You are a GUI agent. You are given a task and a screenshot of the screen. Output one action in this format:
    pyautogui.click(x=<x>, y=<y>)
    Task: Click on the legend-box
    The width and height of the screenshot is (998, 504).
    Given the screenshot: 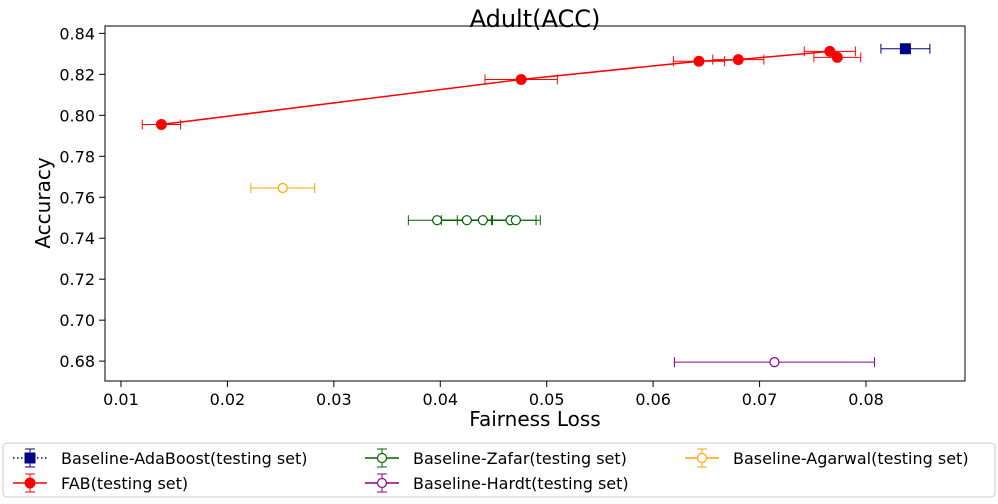 What is the action you would take?
    pyautogui.click(x=499, y=470)
    